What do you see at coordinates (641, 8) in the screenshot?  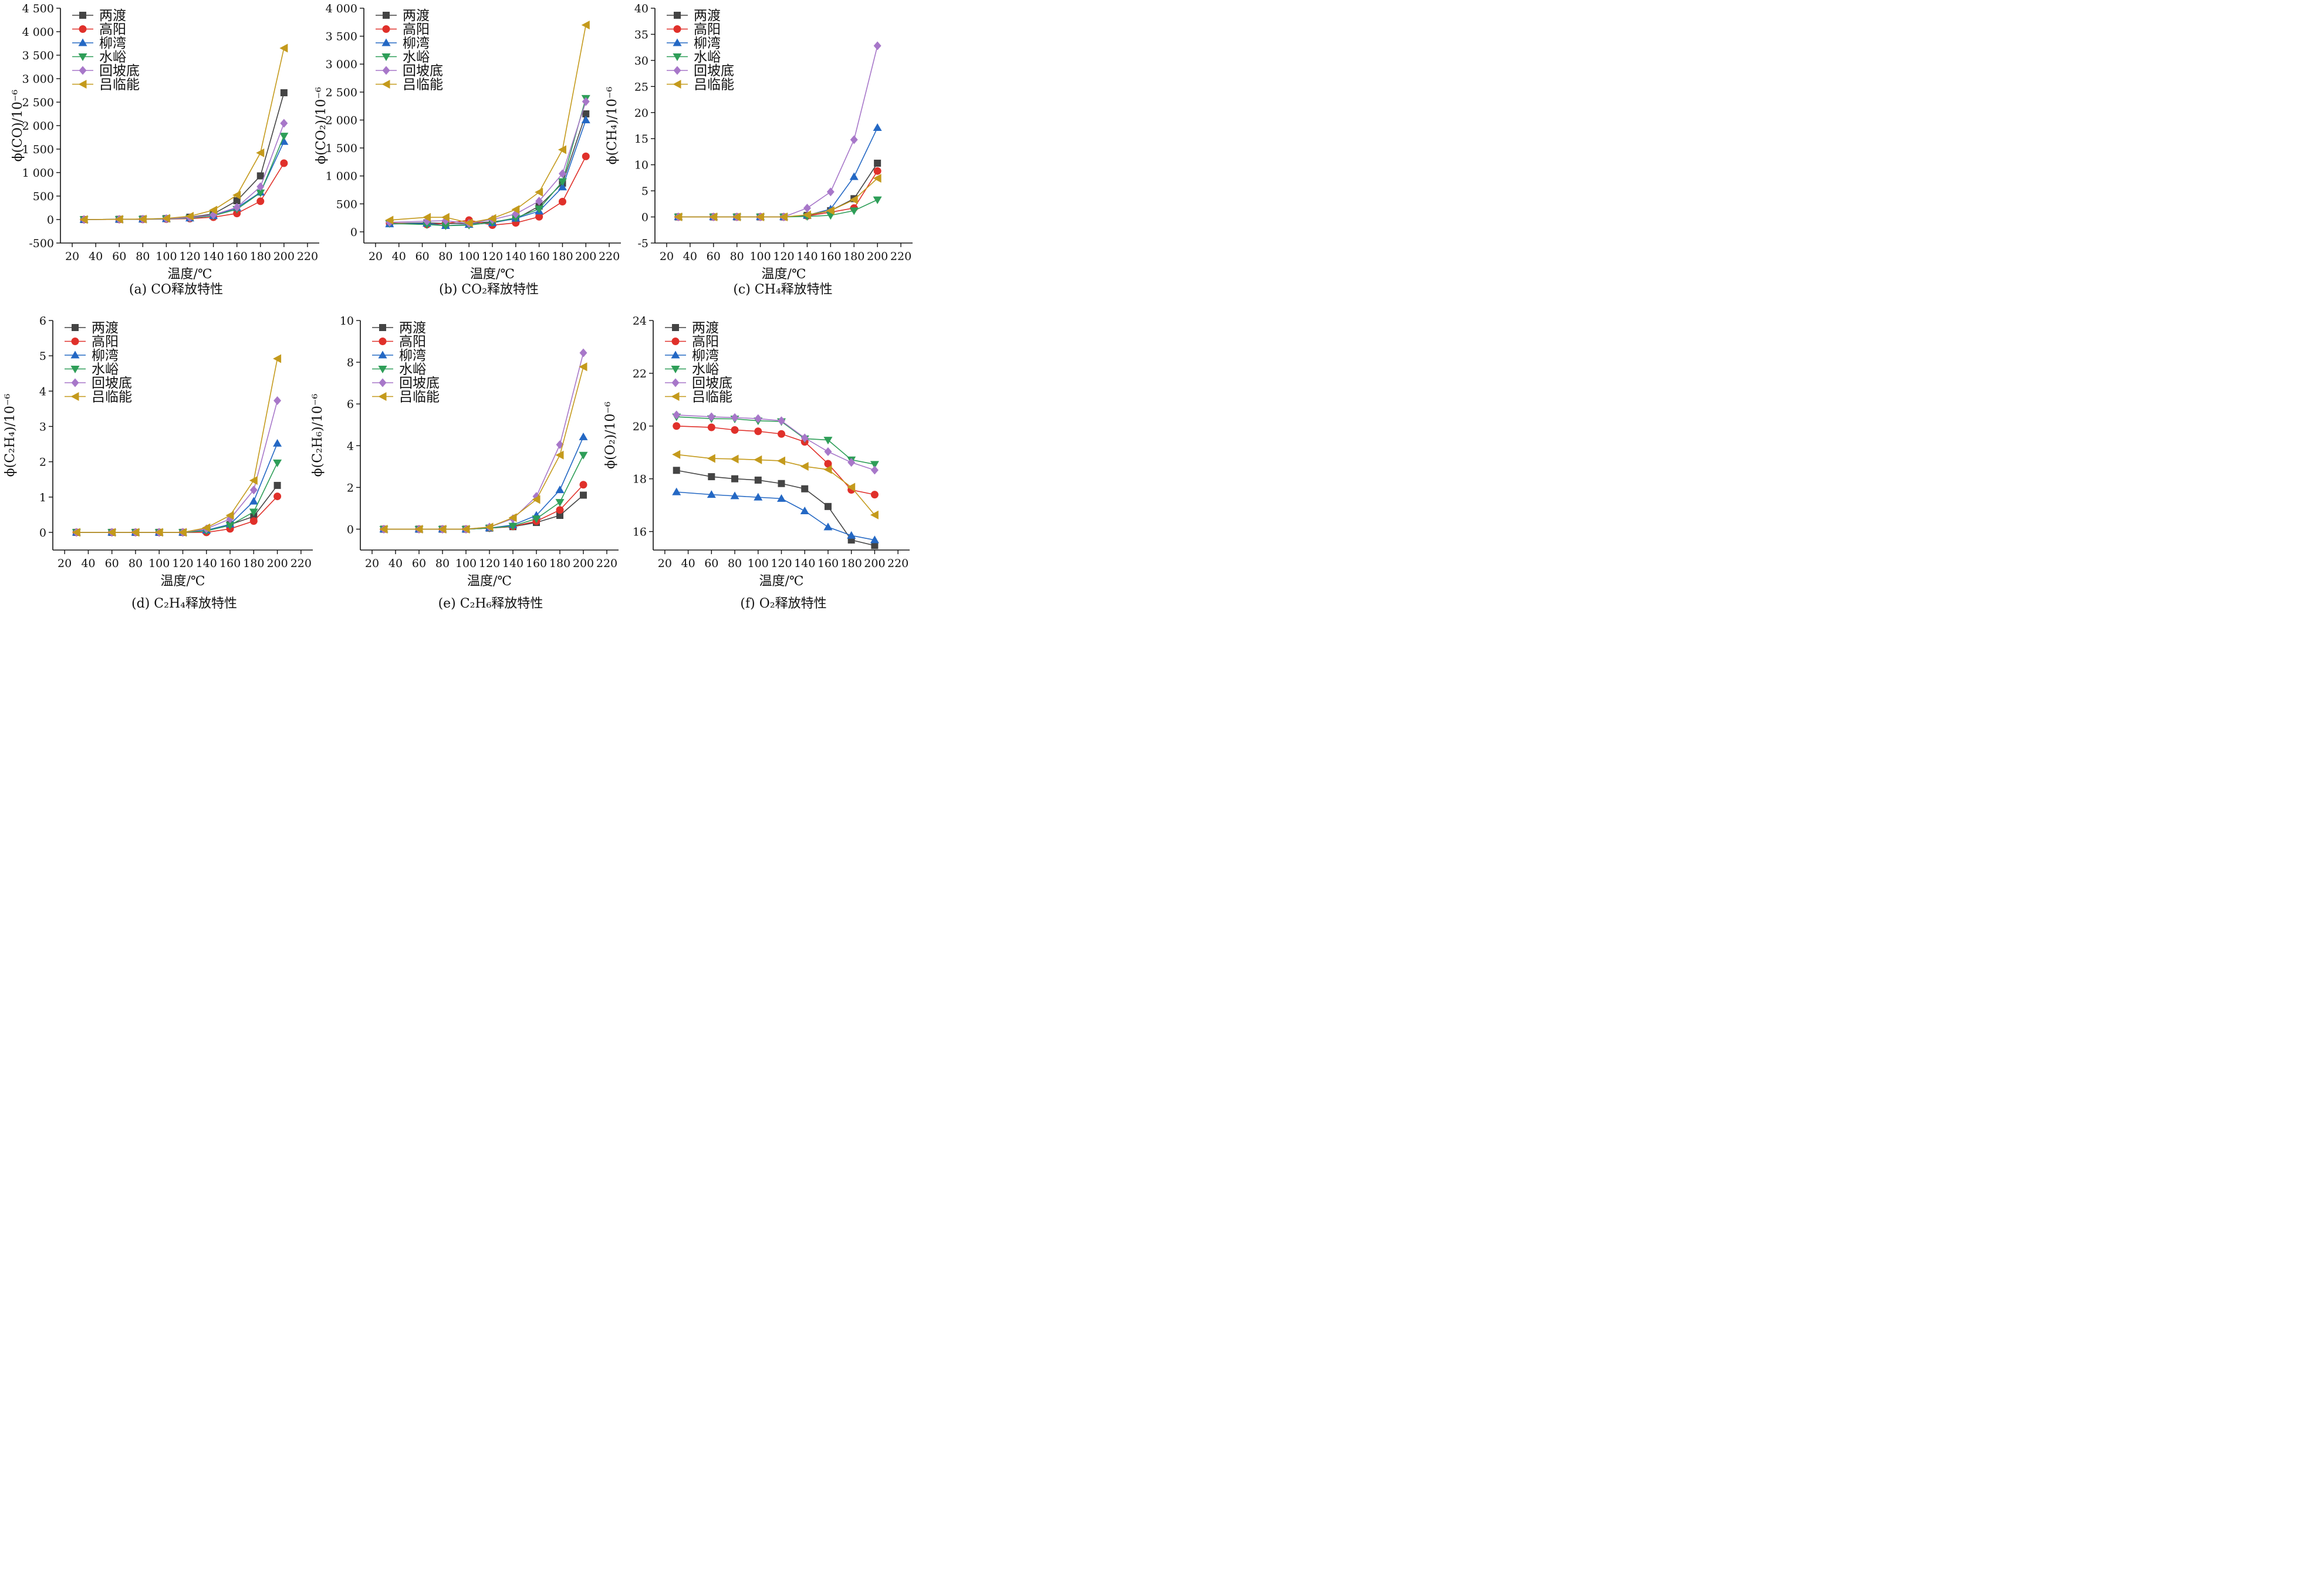 I see `y-tick-label: 40` at bounding box center [641, 8].